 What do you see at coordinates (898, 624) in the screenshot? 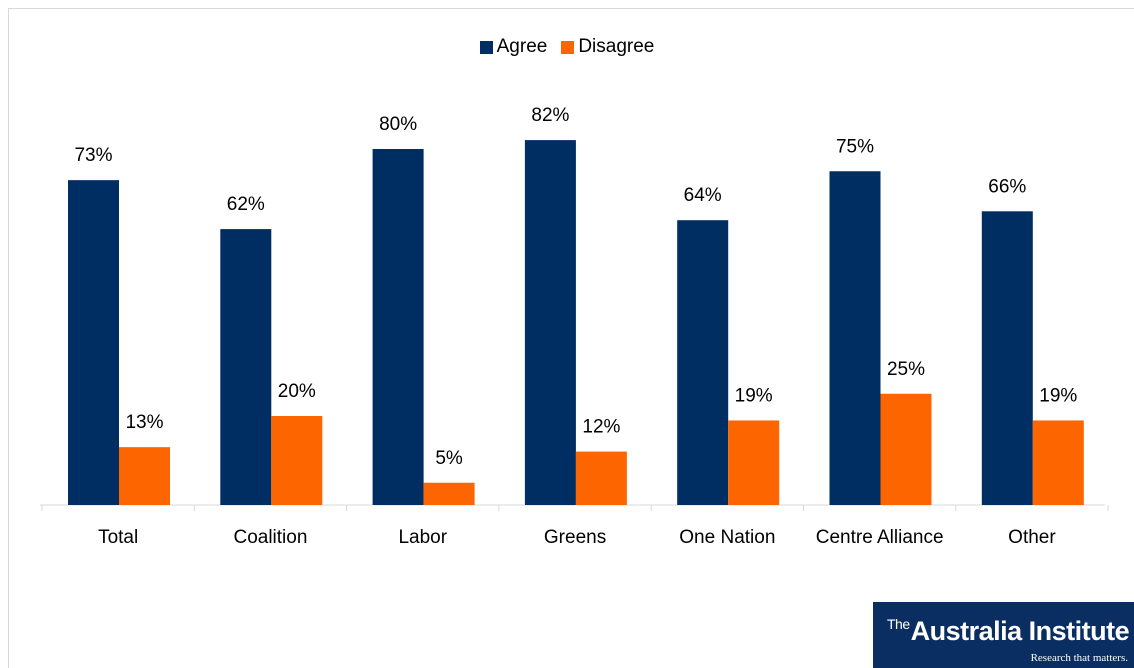
I see `logo-the: The` at bounding box center [898, 624].